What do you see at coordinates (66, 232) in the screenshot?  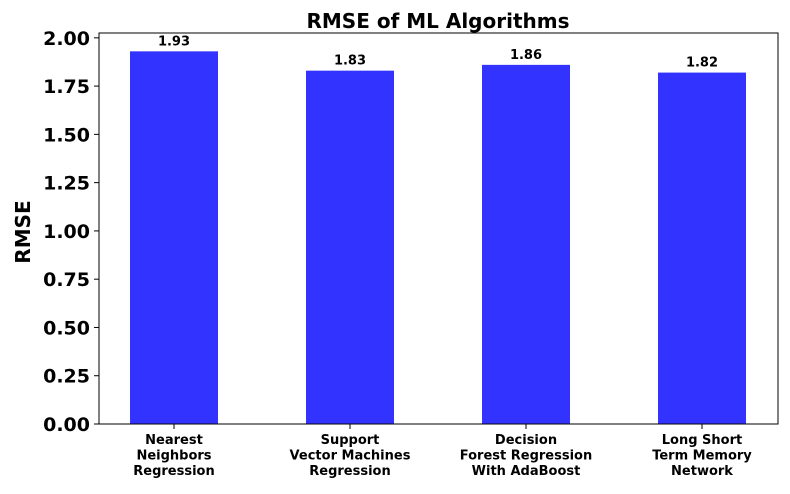 I see `y-tick-label-5: 1.00` at bounding box center [66, 232].